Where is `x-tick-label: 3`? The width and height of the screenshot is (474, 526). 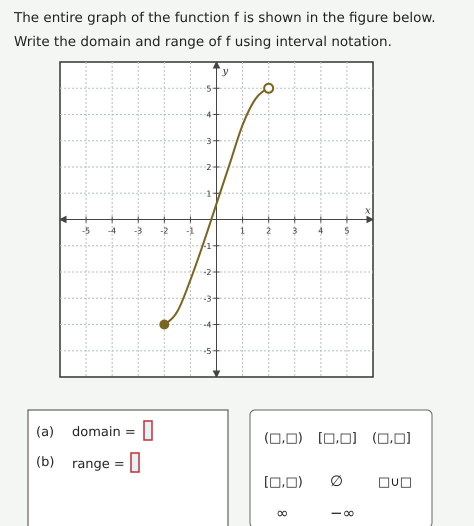
x-tick-label: 3 is located at coordinates (295, 231).